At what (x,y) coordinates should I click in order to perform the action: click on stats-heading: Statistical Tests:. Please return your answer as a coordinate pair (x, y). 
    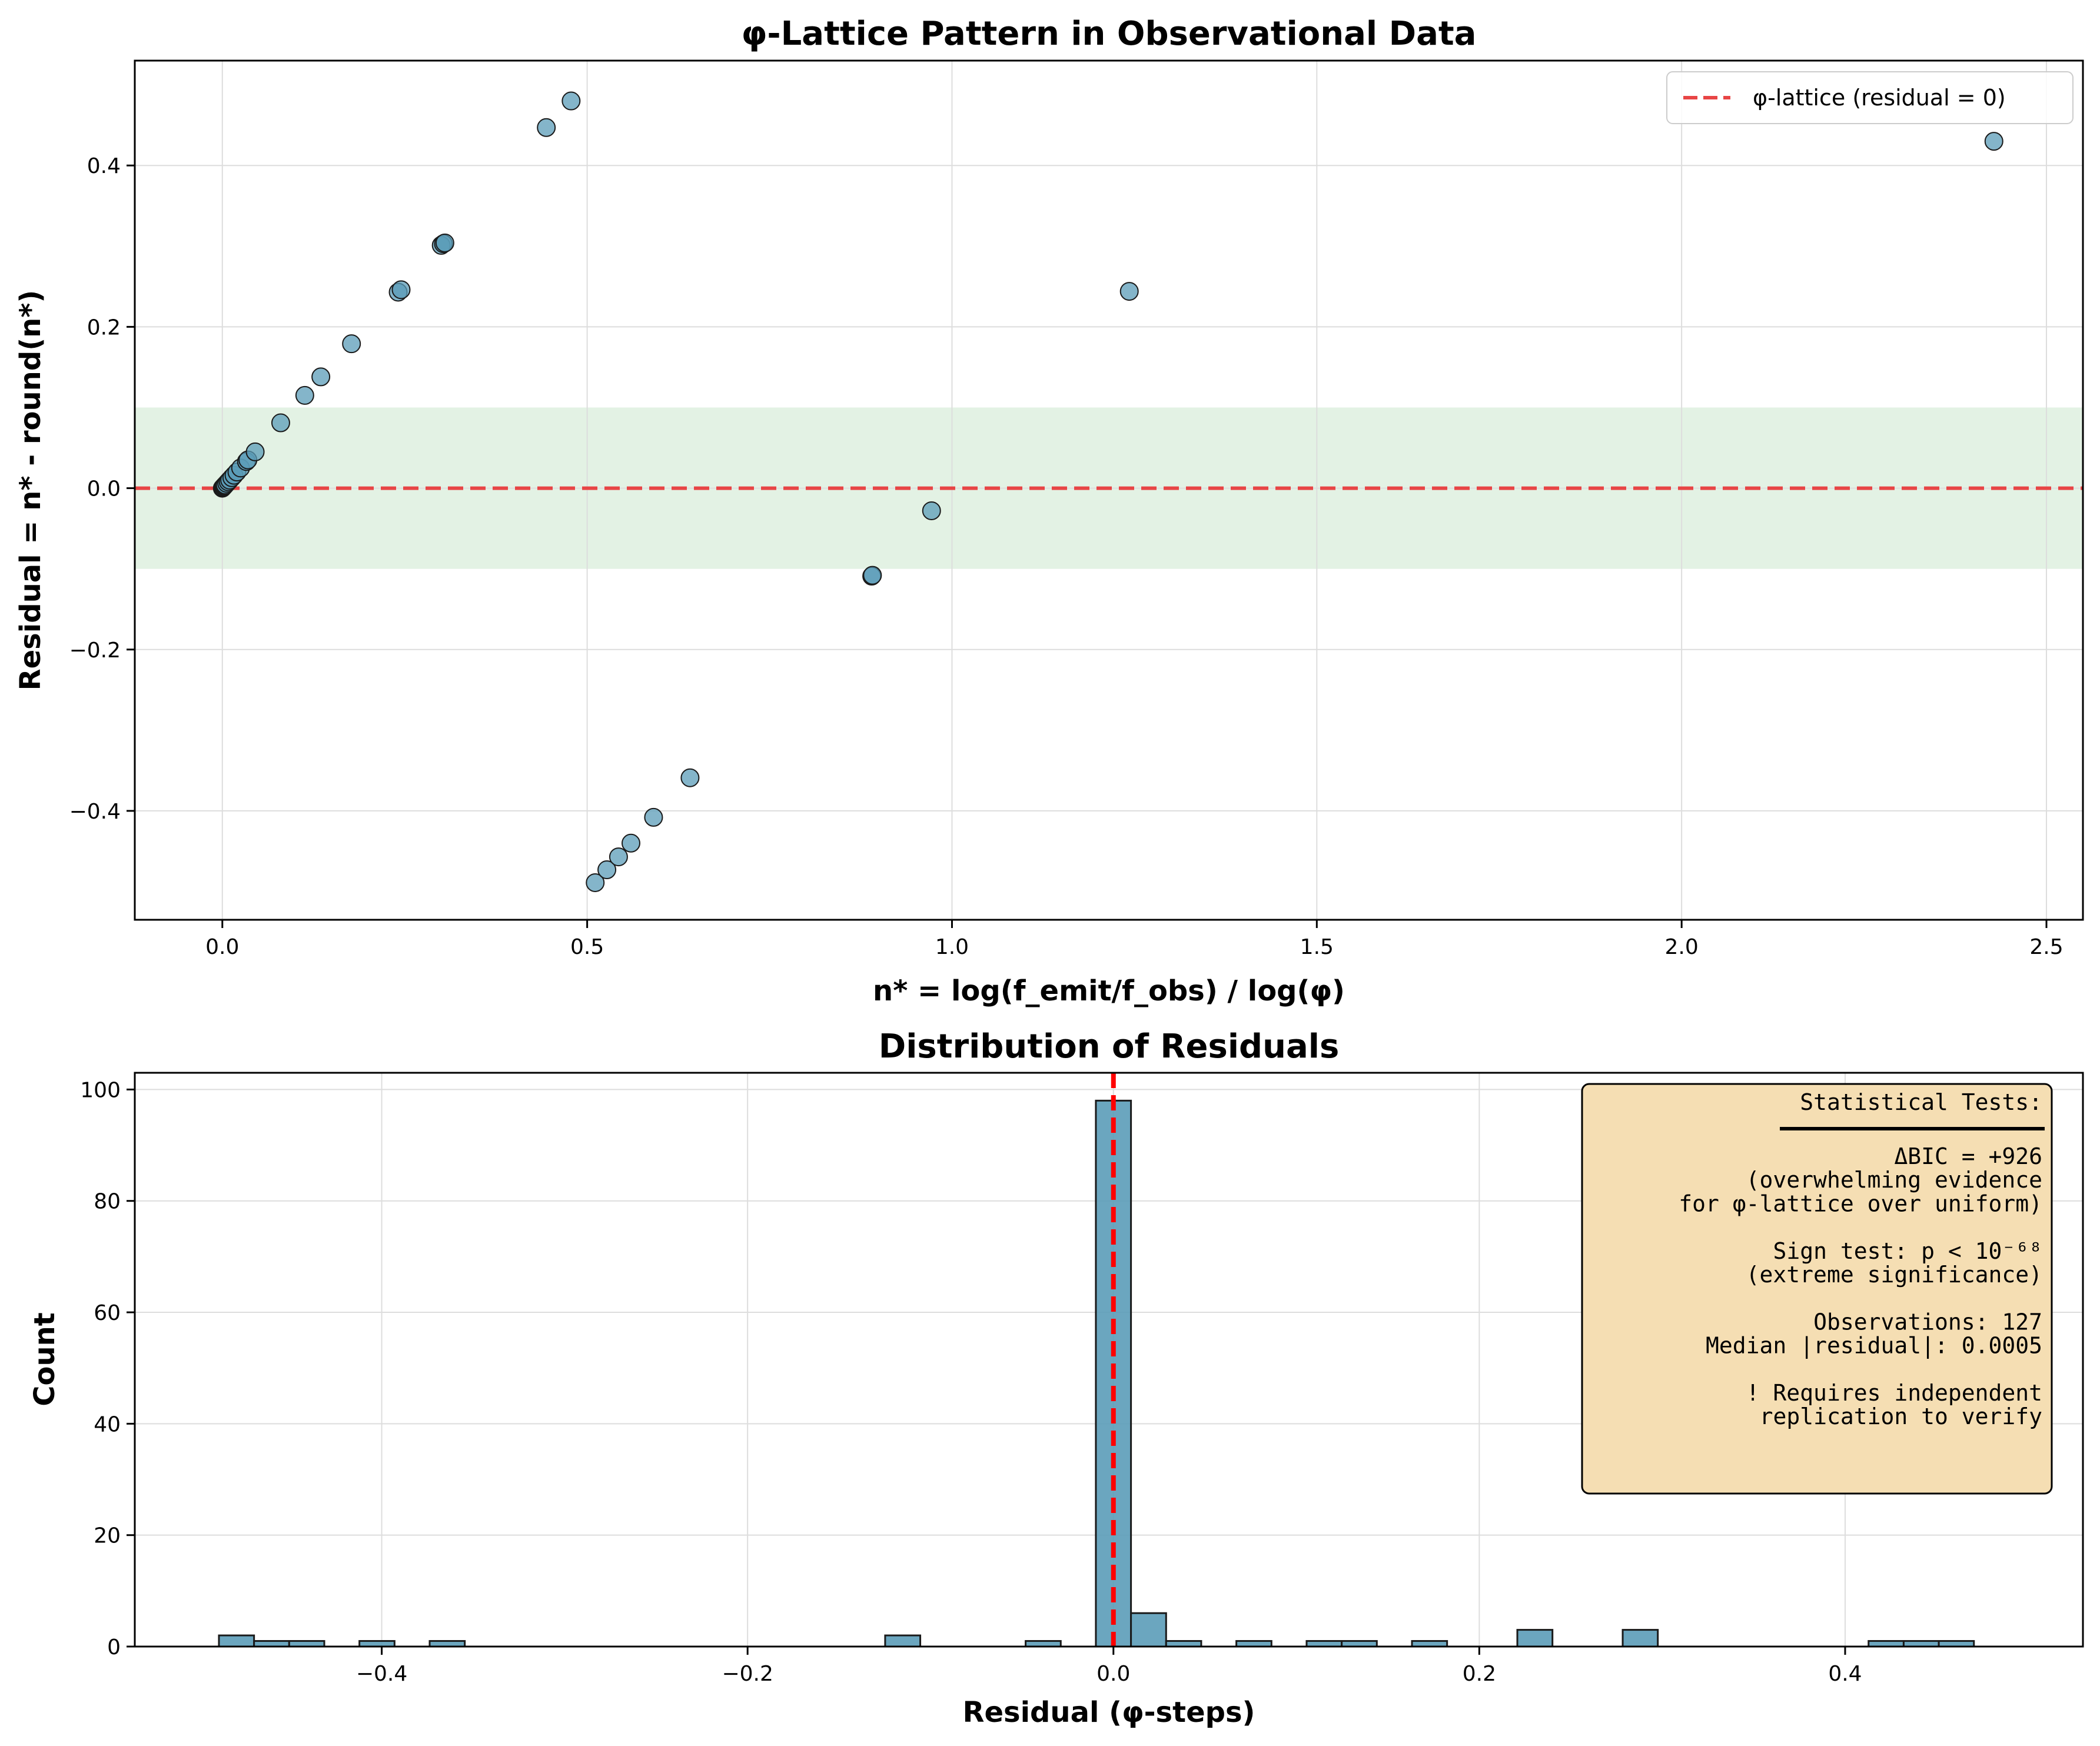
    Looking at the image, I should click on (1921, 1102).